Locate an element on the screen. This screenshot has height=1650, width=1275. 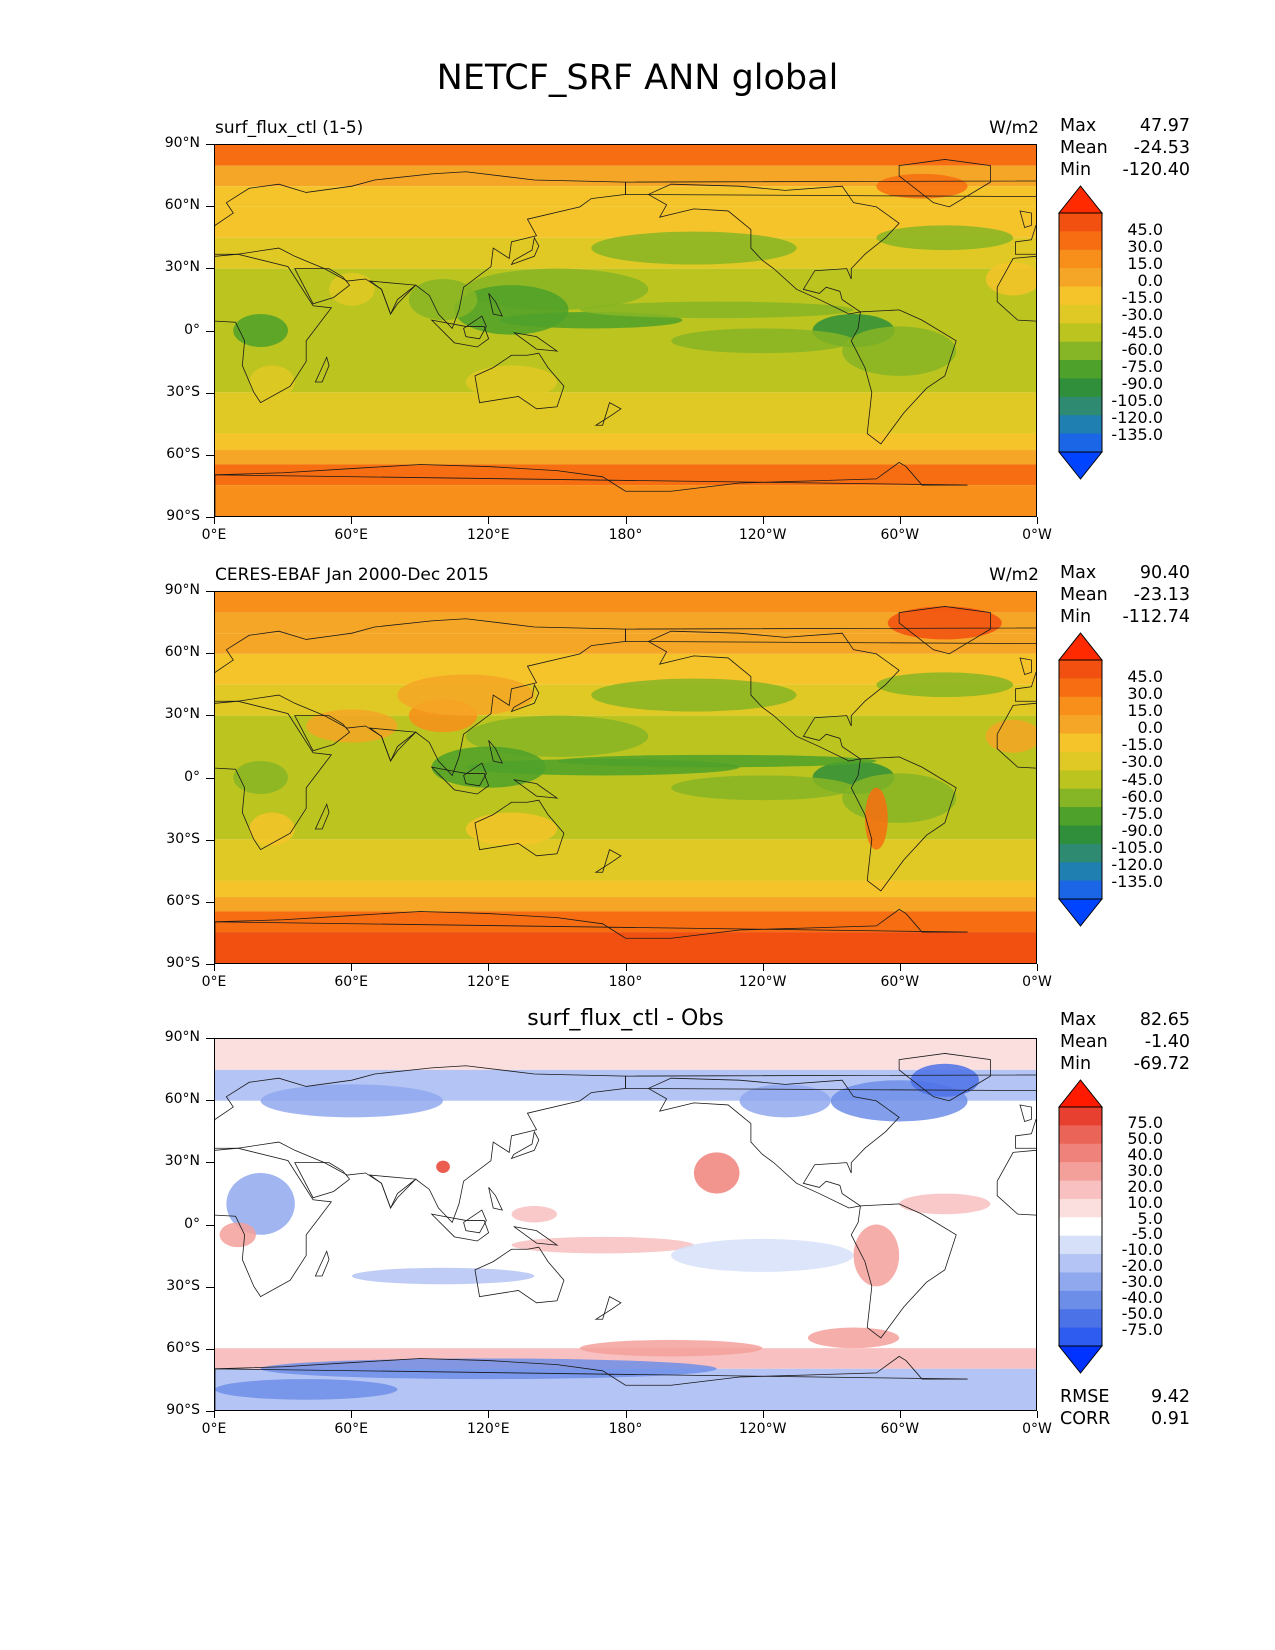
colorbar-tick-label: -60.0 is located at coordinates (1142, 796).